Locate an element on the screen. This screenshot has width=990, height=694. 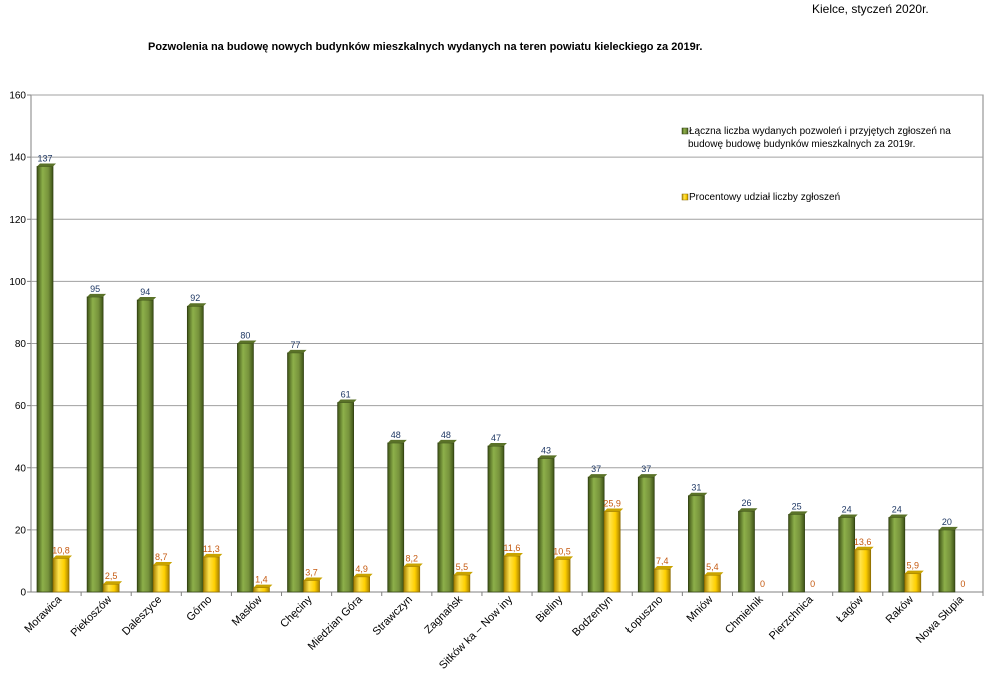
data-label-total: 137 is located at coordinates (44, 158).